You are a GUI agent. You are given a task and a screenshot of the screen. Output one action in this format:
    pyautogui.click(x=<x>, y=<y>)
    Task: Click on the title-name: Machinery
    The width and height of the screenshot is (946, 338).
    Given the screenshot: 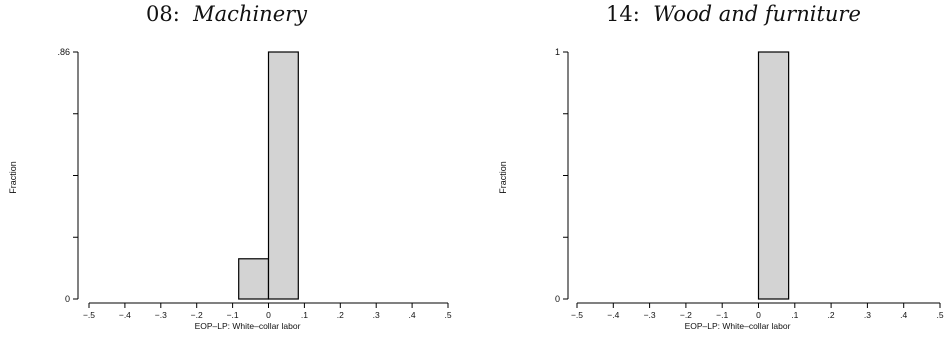 What is the action you would take?
    pyautogui.click(x=250, y=14)
    